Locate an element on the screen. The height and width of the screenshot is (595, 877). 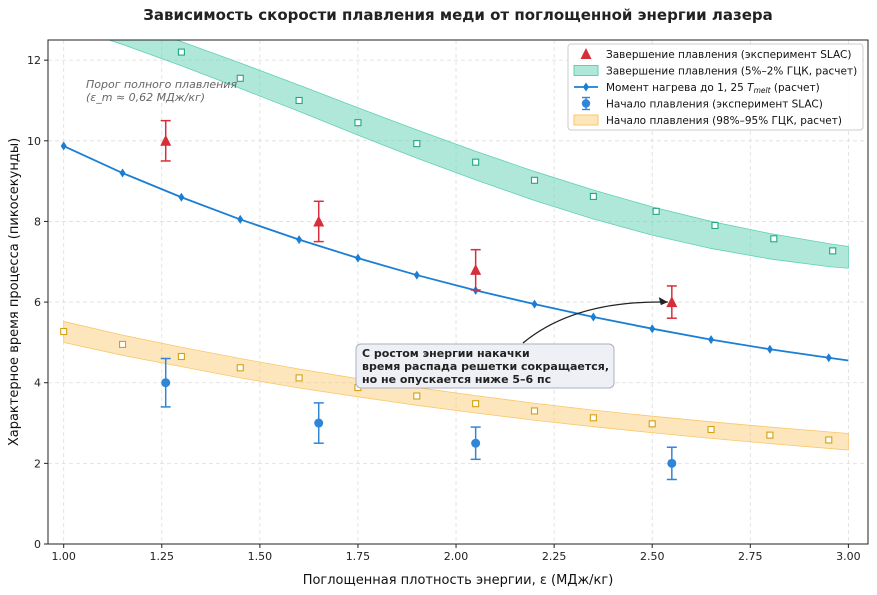
x-tick-label: 1.50 is located at coordinates (260, 556).